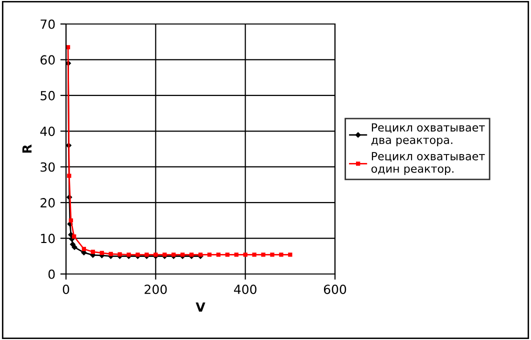 Image resolution: width=531 pixels, height=340 pixels. What do you see at coordinates (335, 289) in the screenshot?
I see `x-tick-label: 600` at bounding box center [335, 289].